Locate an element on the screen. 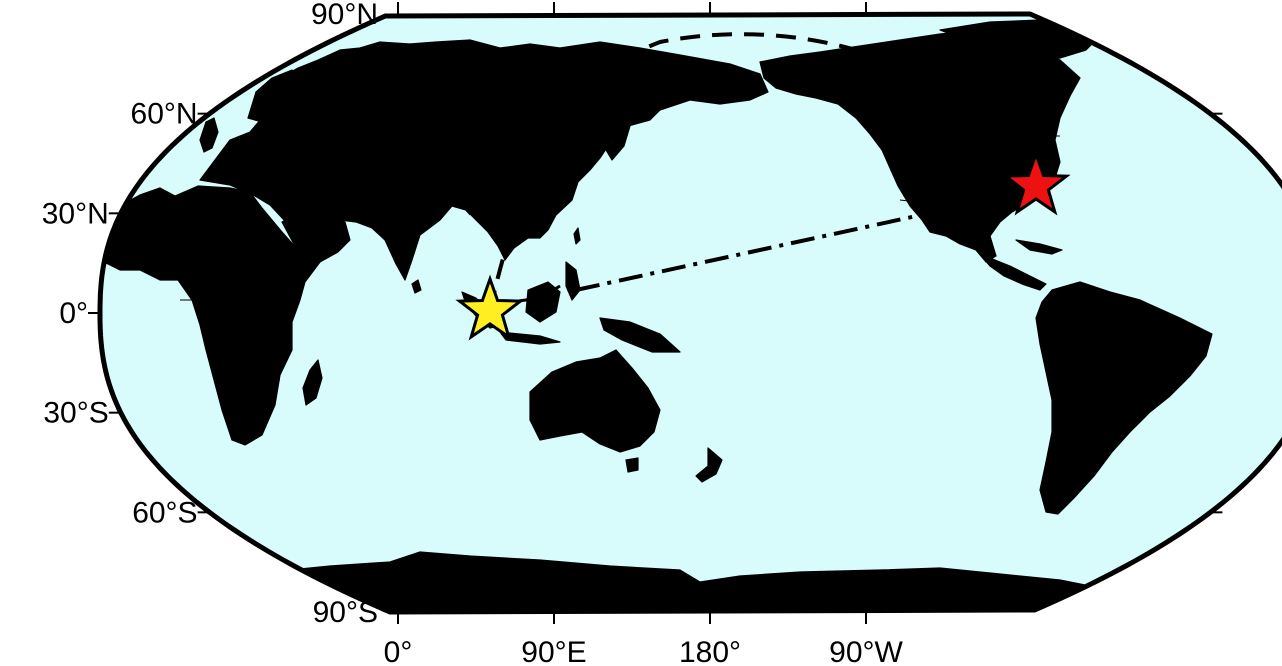 The width and height of the screenshot is (1282, 666). lon-label: 180° is located at coordinates (710, 651).